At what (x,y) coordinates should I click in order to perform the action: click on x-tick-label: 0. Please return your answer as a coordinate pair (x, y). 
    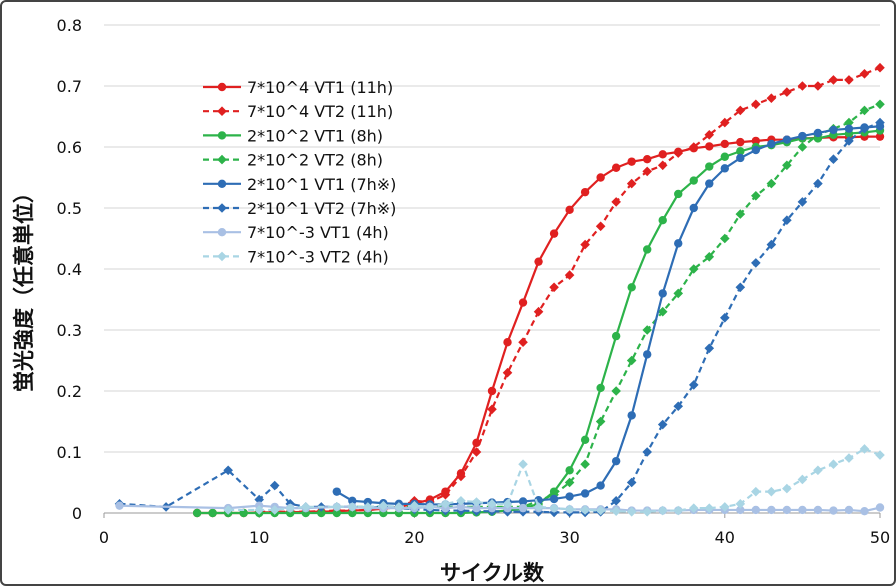
    Looking at the image, I should click on (104, 537).